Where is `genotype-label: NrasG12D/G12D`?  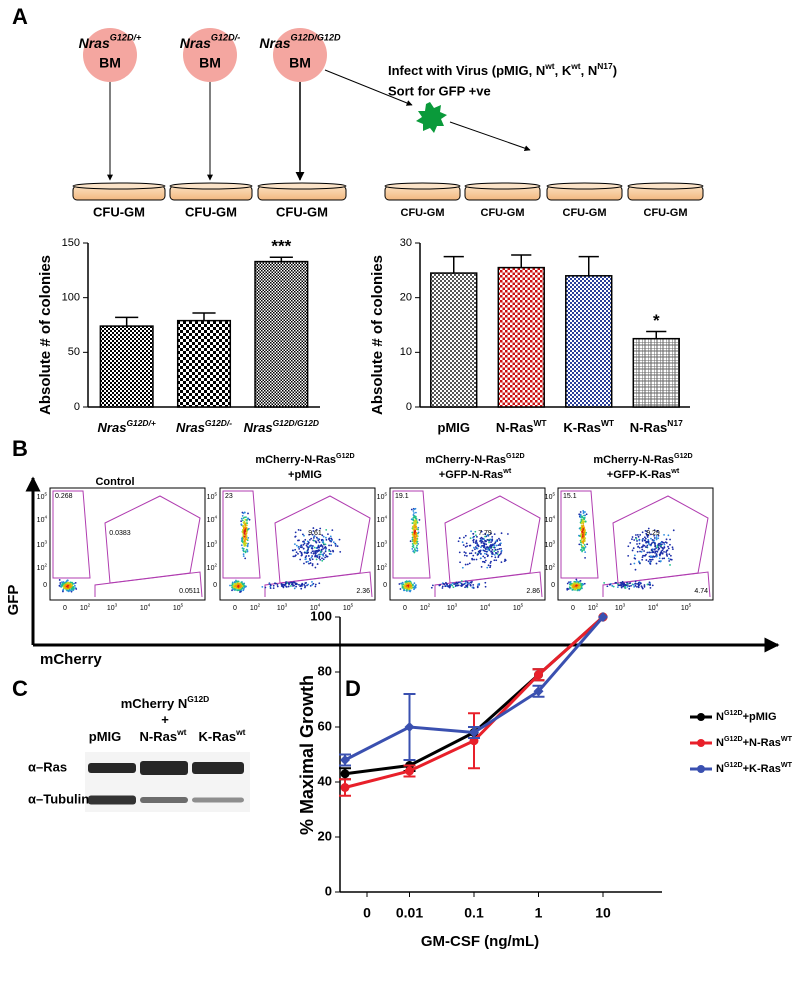
genotype-label: NrasG12D/G12D is located at coordinates (300, 42).